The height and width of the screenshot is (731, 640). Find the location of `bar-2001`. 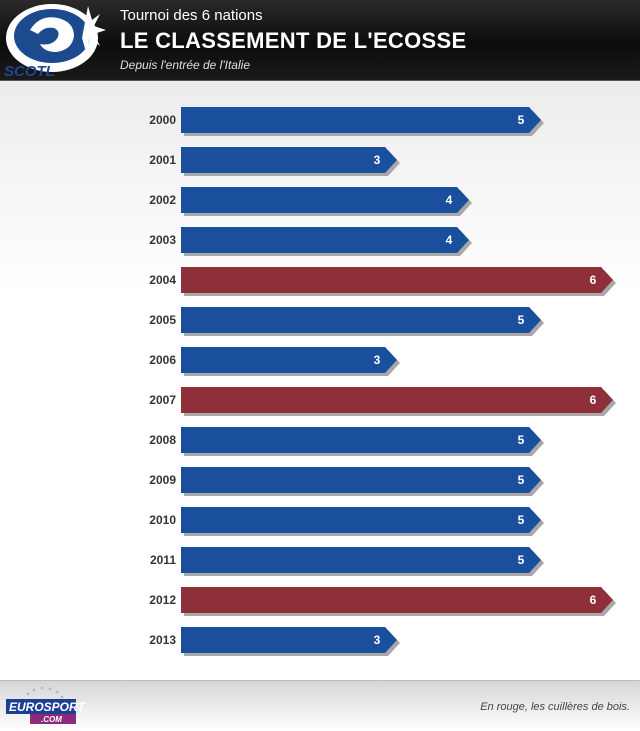

bar-2001 is located at coordinates (289, 160).